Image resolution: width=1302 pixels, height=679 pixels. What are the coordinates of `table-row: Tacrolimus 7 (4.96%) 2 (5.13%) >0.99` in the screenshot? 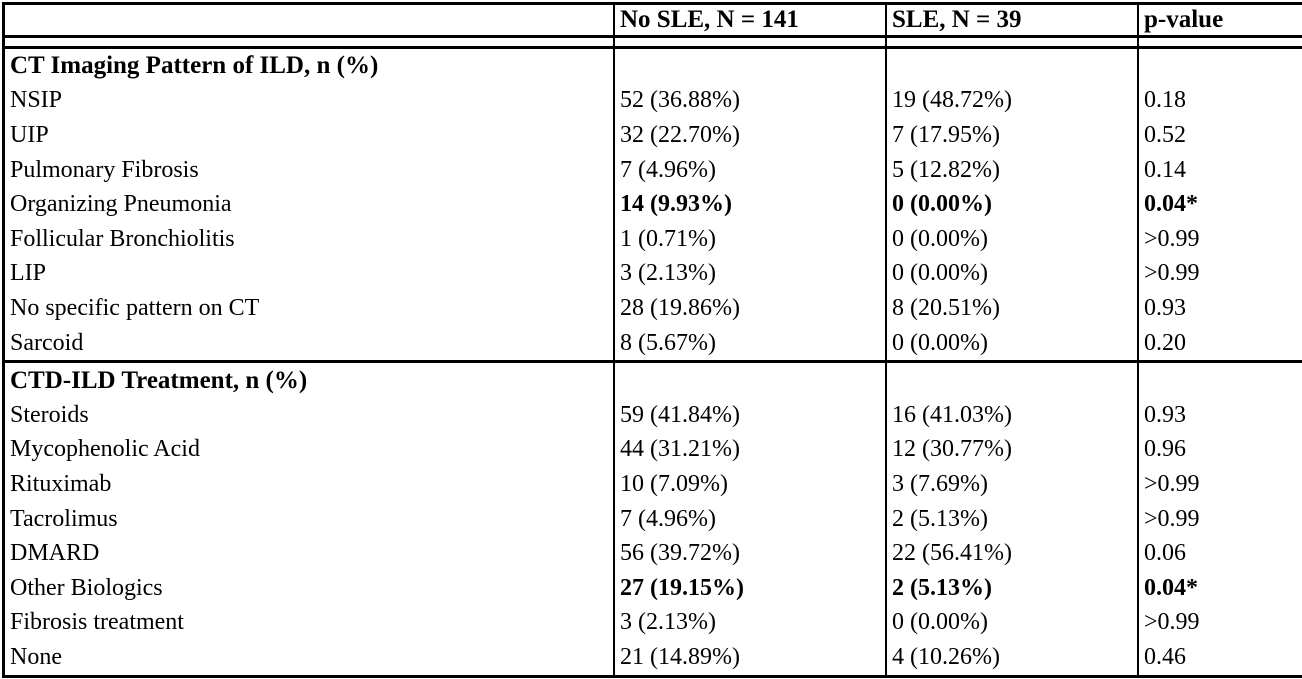 It's located at (653, 519).